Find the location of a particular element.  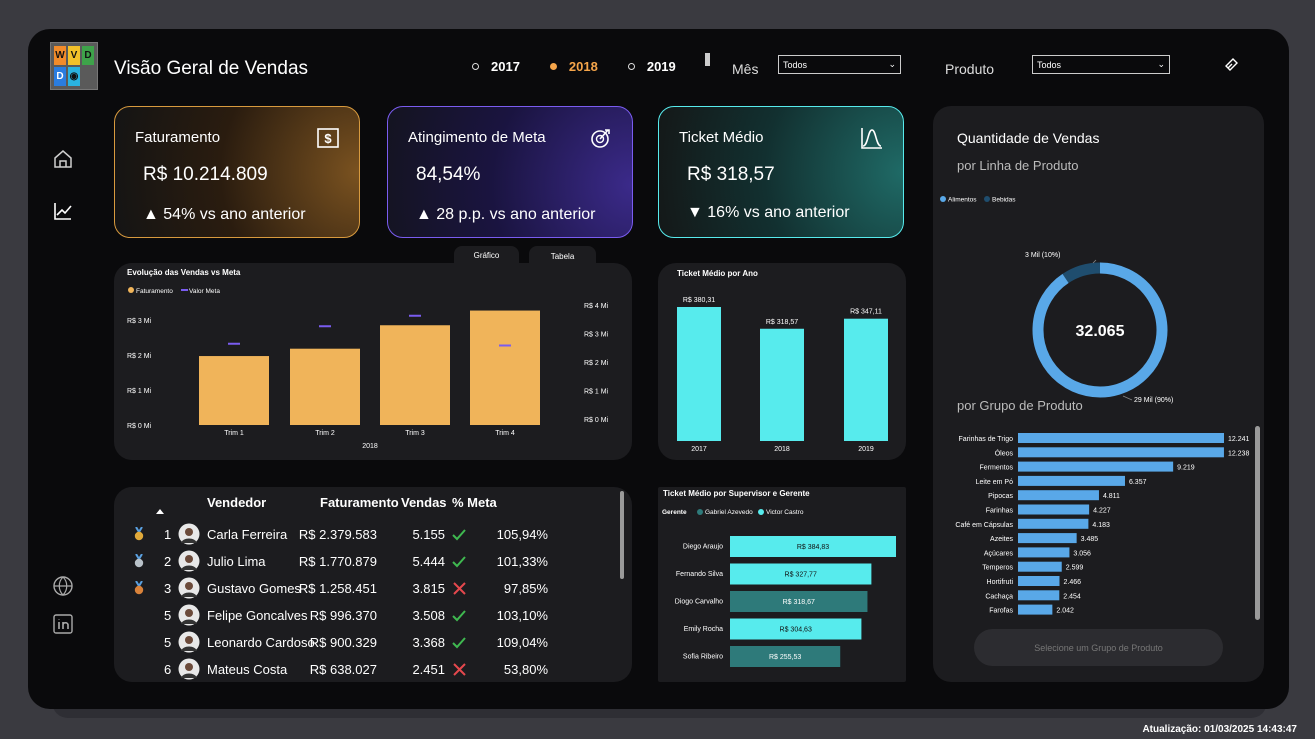

table-row: 5 Leonardo Cardoso R$ 900.329 3.368 109,04% is located at coordinates (338, 642).